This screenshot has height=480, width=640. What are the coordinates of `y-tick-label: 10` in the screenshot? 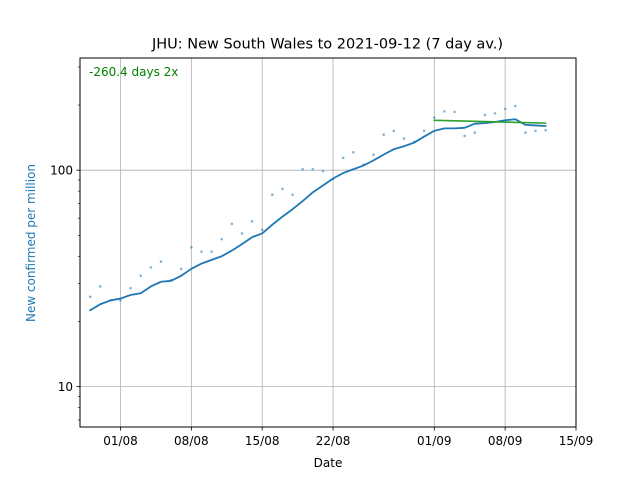 It's located at (65, 387).